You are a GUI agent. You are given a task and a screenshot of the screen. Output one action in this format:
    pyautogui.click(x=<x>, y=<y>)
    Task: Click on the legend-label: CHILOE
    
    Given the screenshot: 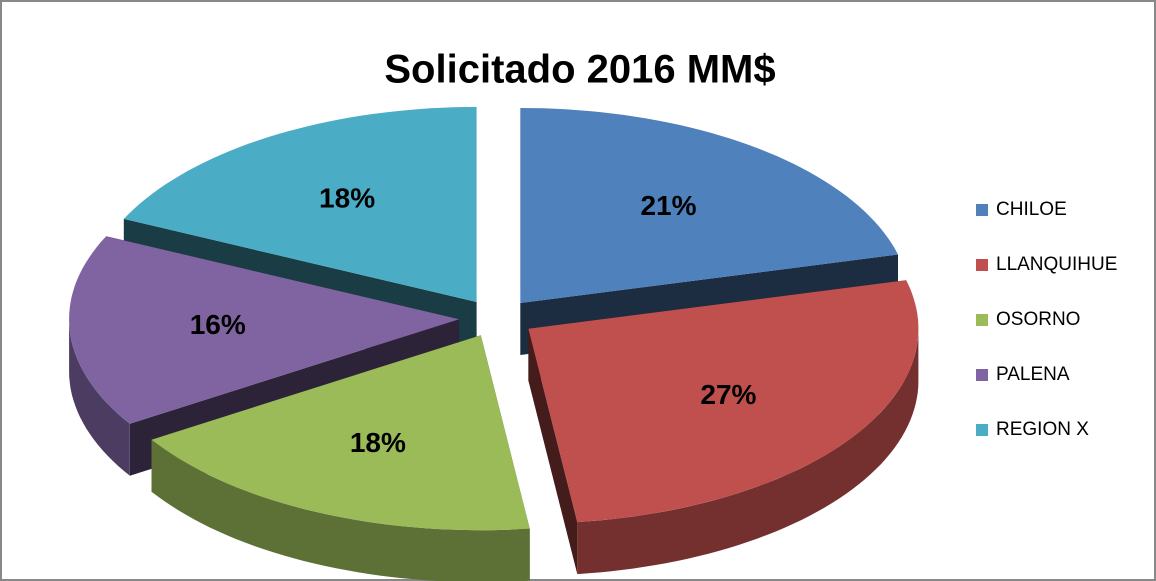 What is the action you would take?
    pyautogui.click(x=1031, y=209)
    